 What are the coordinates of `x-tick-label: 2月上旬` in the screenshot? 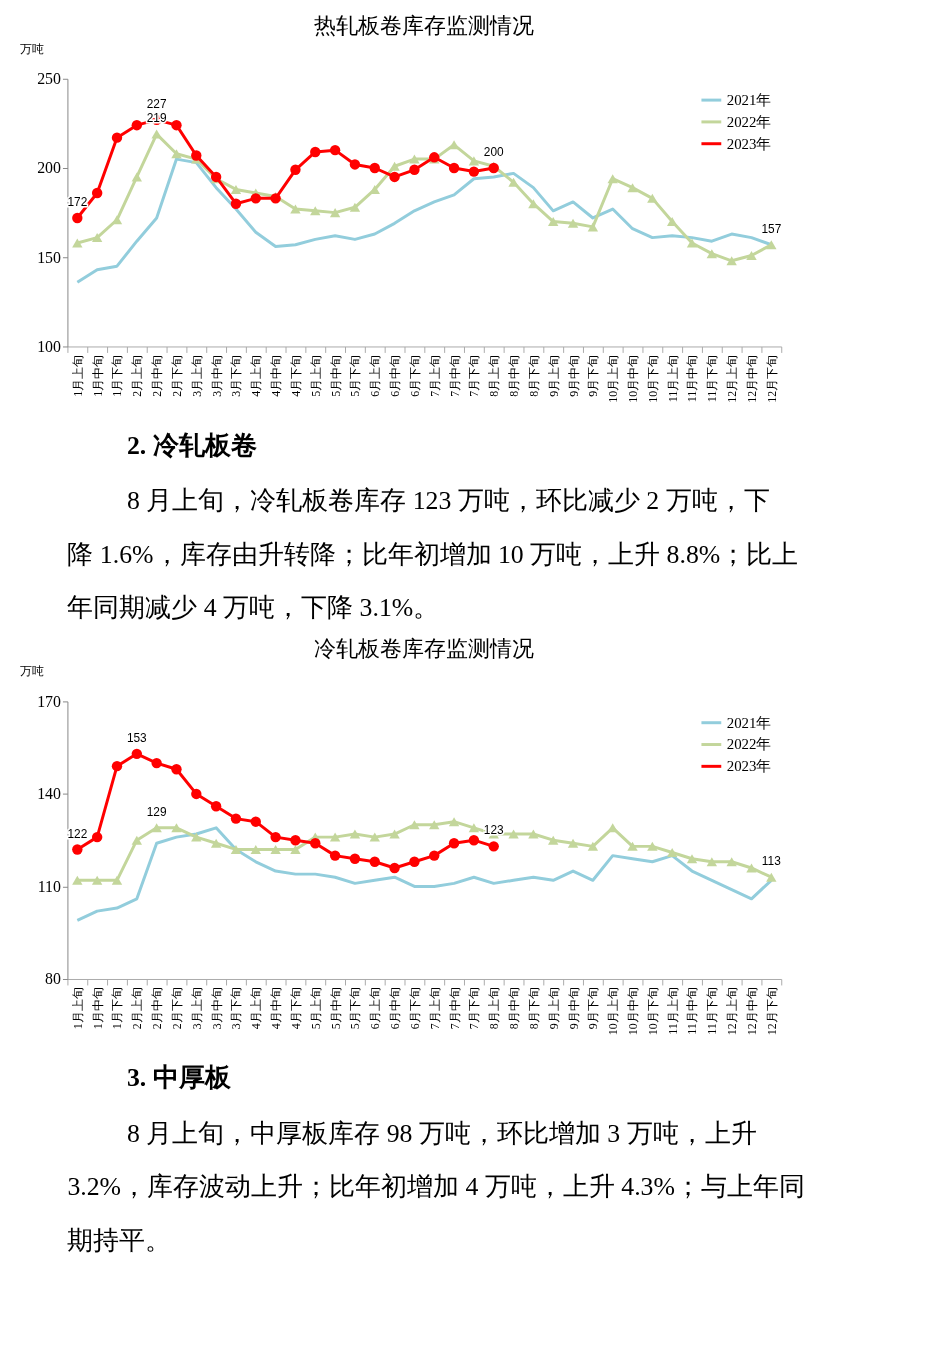 It's located at (137, 375).